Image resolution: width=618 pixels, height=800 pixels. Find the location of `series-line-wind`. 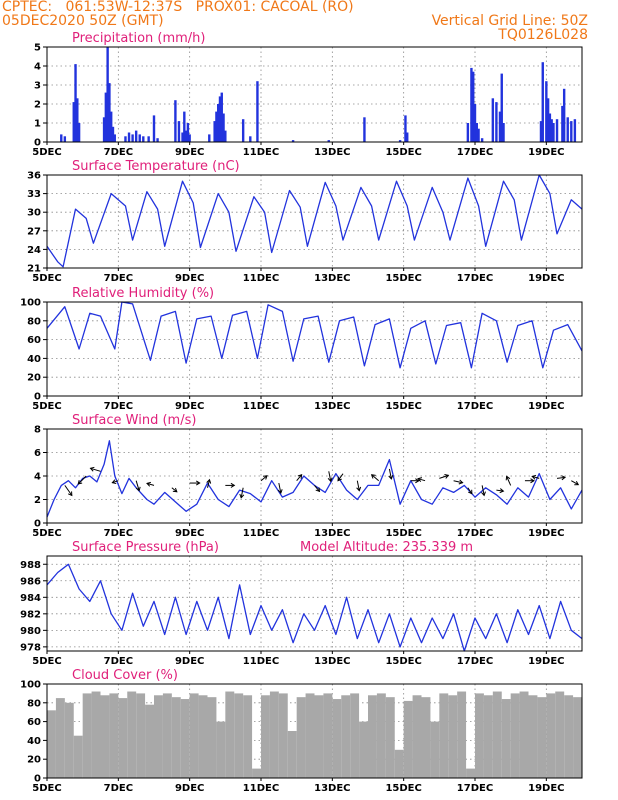

series-line-wind is located at coordinates (314, 479).